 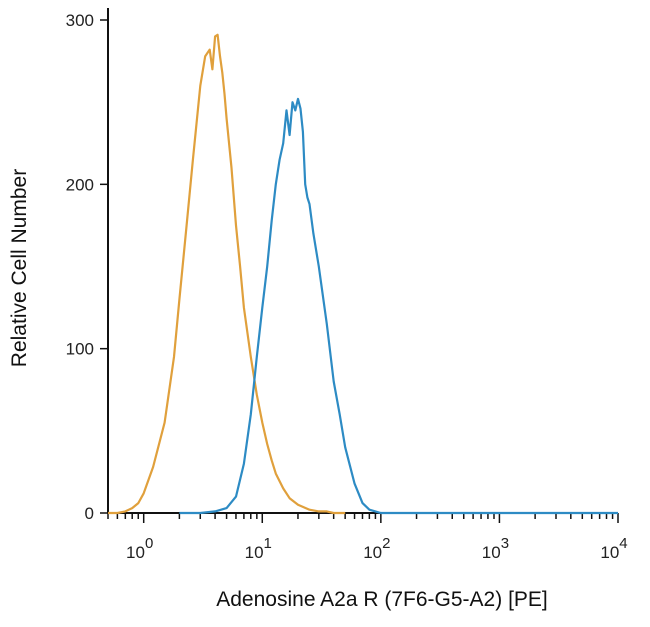 What do you see at coordinates (623, 543) in the screenshot?
I see `x-tick-exponent: 4` at bounding box center [623, 543].